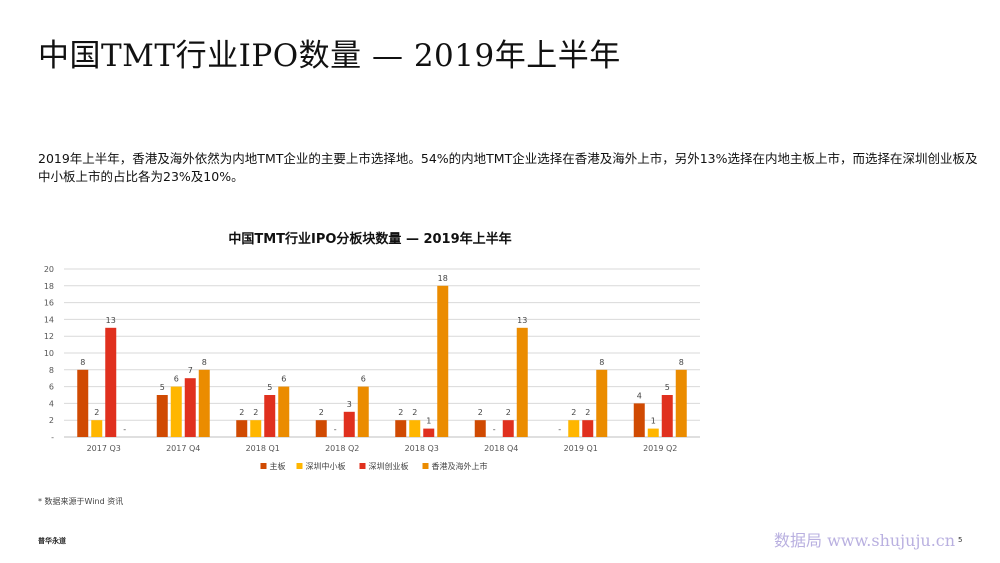 The height and width of the screenshot is (563, 1000). What do you see at coordinates (865, 540) in the screenshot?
I see `watermark-text: 数据局 www.shujuju.cn` at bounding box center [865, 540].